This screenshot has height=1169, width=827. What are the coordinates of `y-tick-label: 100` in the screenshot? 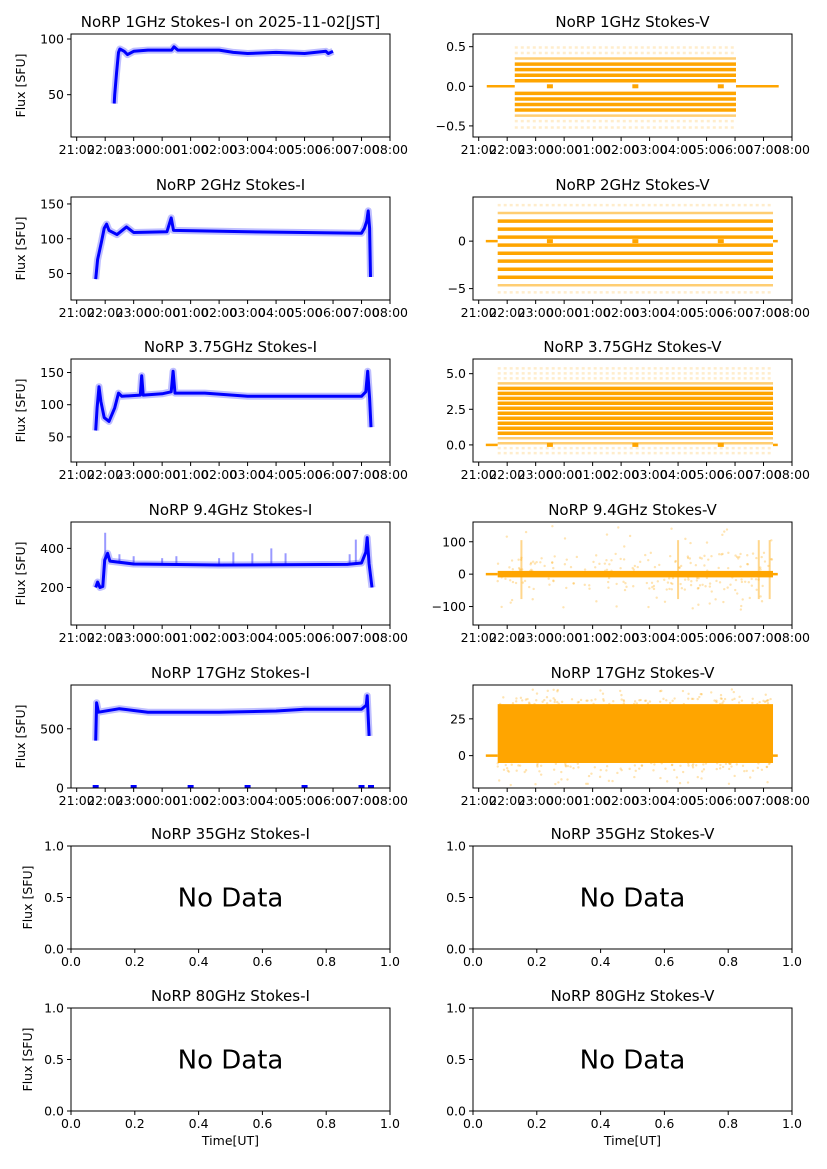 It's located at (52, 238).